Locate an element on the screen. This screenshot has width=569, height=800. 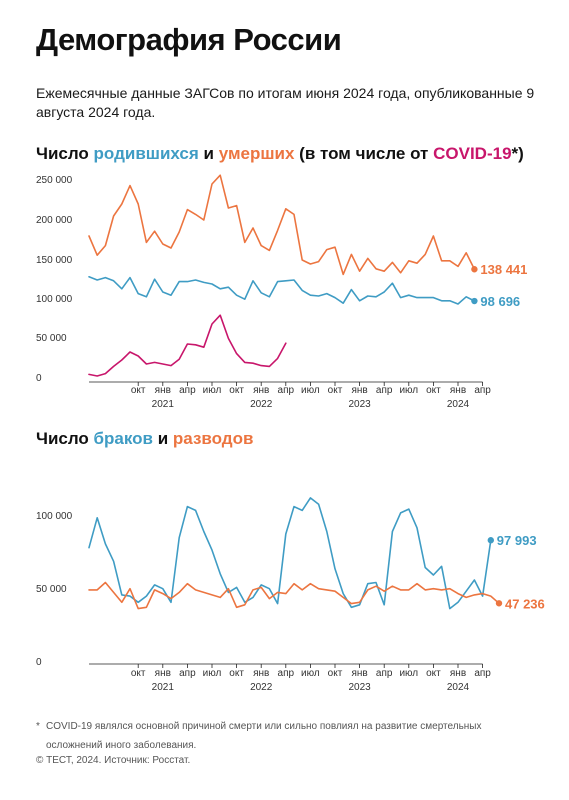
series-end-label-births: 98 696 is located at coordinates (500, 301).